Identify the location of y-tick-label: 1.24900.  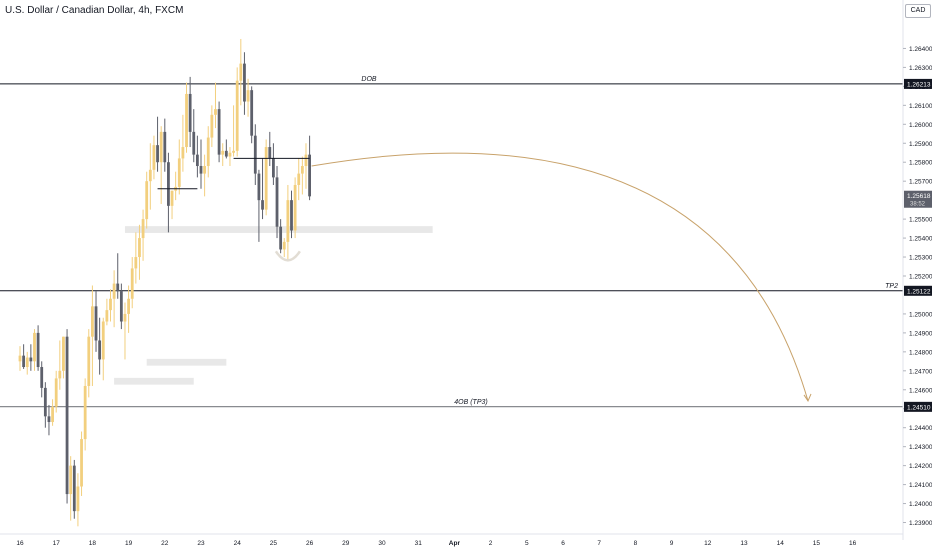
(920, 333).